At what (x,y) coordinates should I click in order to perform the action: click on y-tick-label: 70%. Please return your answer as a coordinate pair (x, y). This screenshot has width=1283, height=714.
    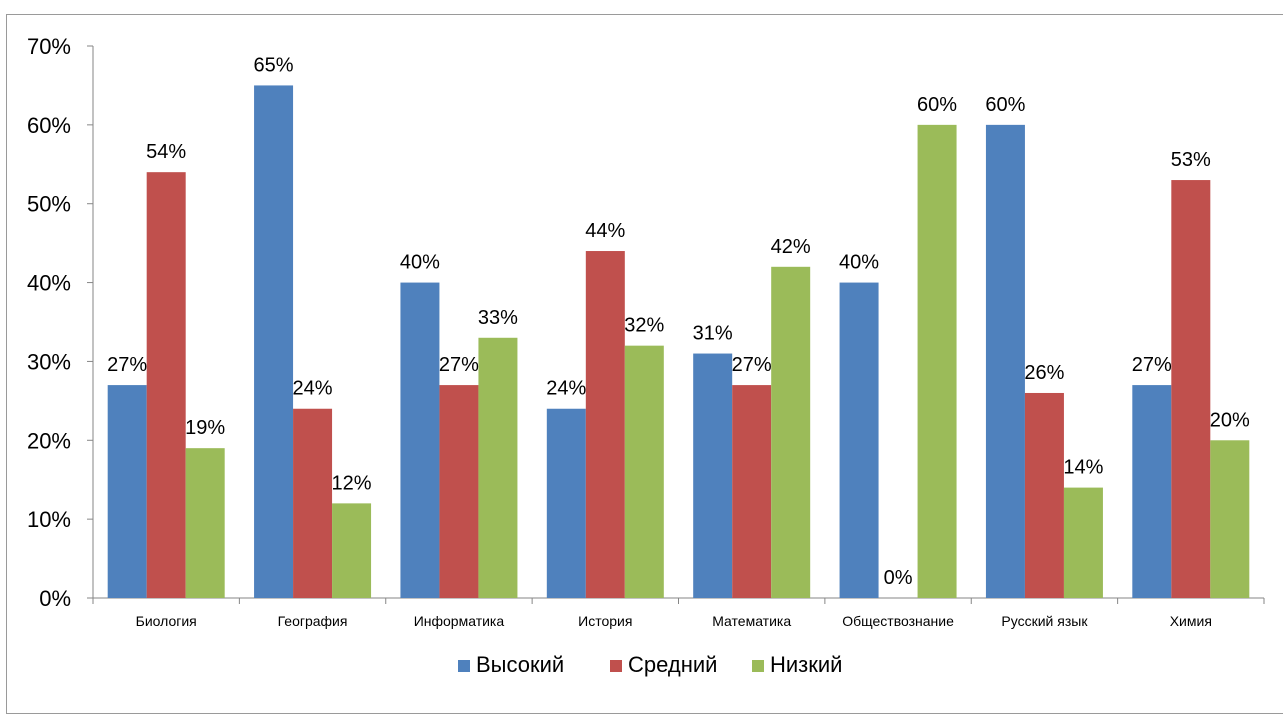
    Looking at the image, I should click on (49, 46).